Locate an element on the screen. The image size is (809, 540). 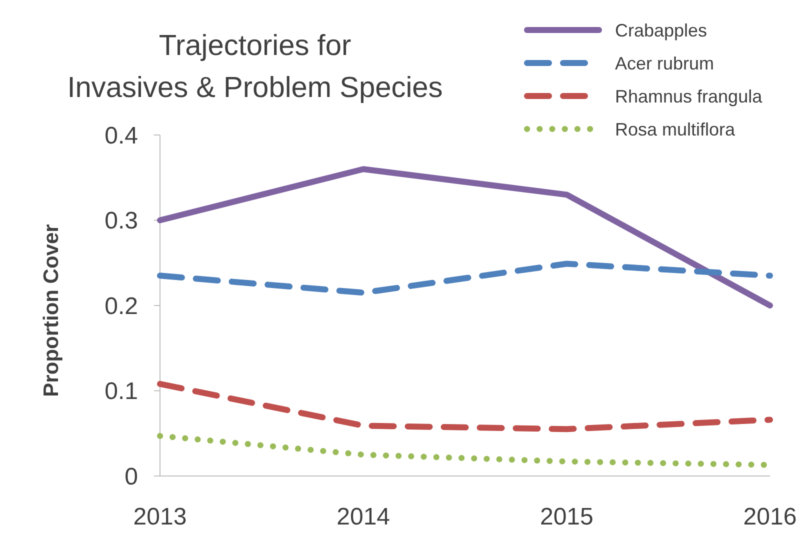
y-tick-label: 0 is located at coordinates (131, 476).